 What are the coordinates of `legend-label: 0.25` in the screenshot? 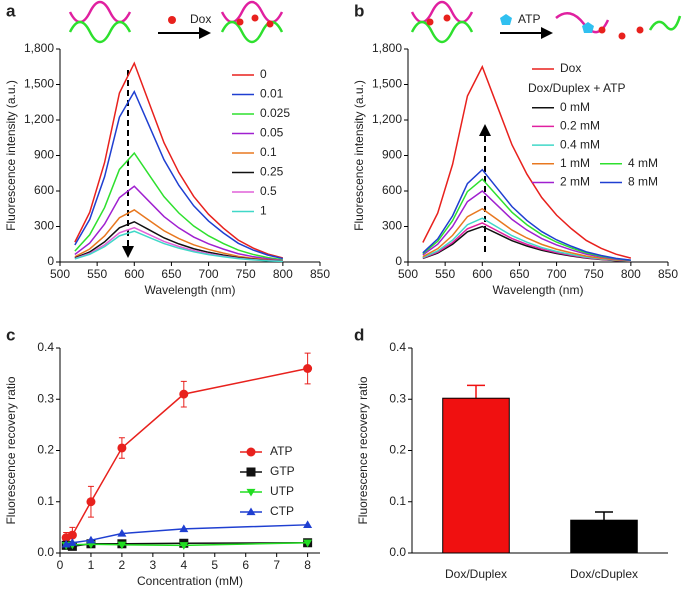 It's located at (272, 172).